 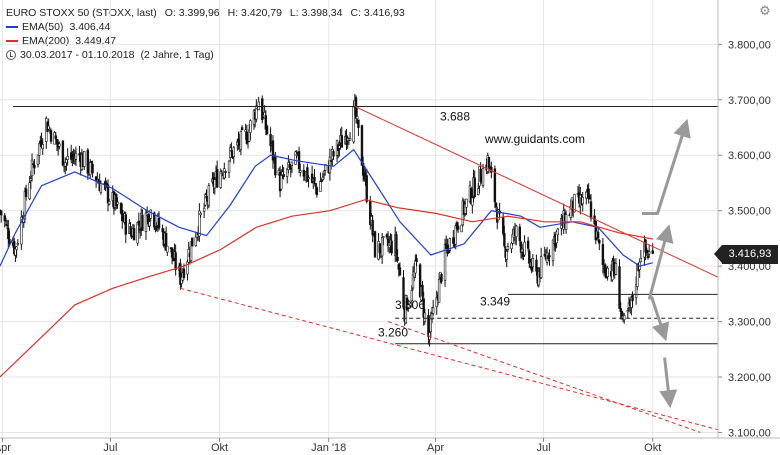 I want to click on x-tick-label: Jul, so click(x=544, y=448).